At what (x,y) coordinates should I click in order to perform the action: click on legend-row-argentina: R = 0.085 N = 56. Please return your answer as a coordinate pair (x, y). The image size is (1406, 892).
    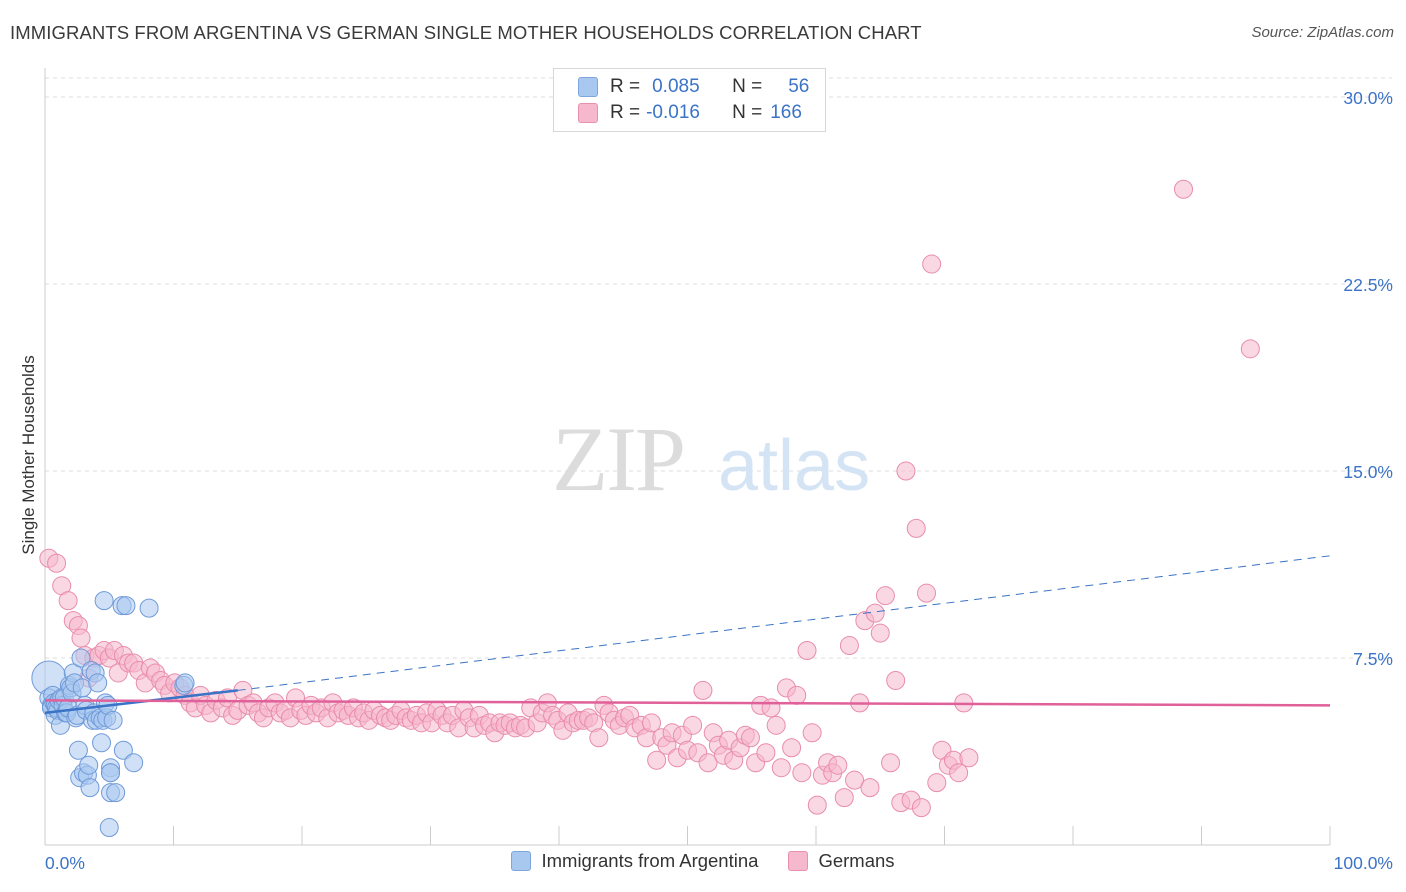
    Looking at the image, I should click on (693, 87).